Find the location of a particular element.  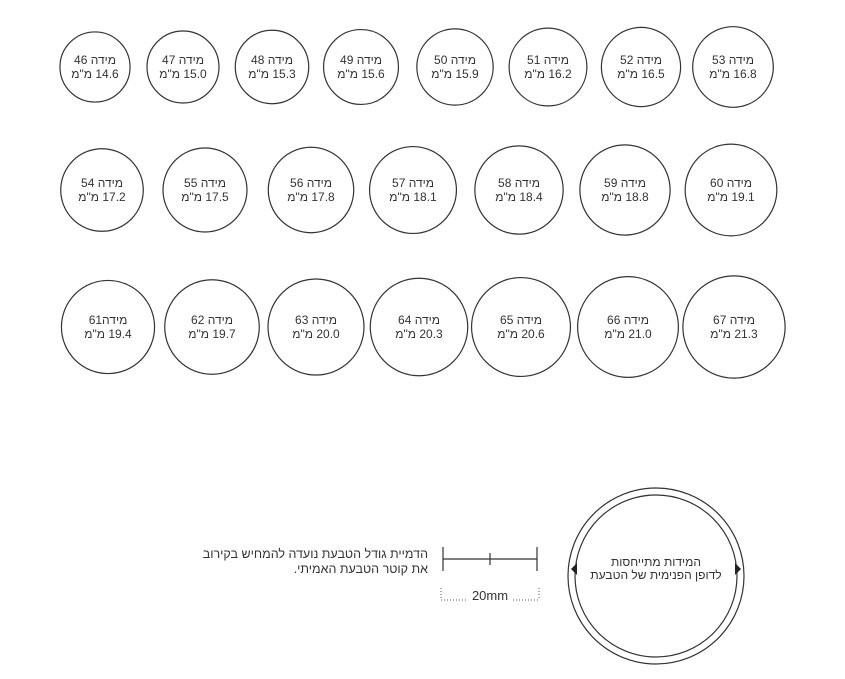

ring-size-label: מידה 60 is located at coordinates (731, 183).